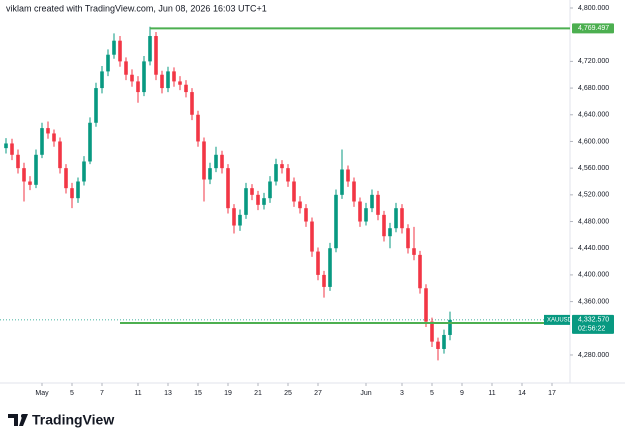 The image size is (625, 446). Describe the element at coordinates (522, 393) in the screenshot. I see `x-tick-label: 14` at that location.